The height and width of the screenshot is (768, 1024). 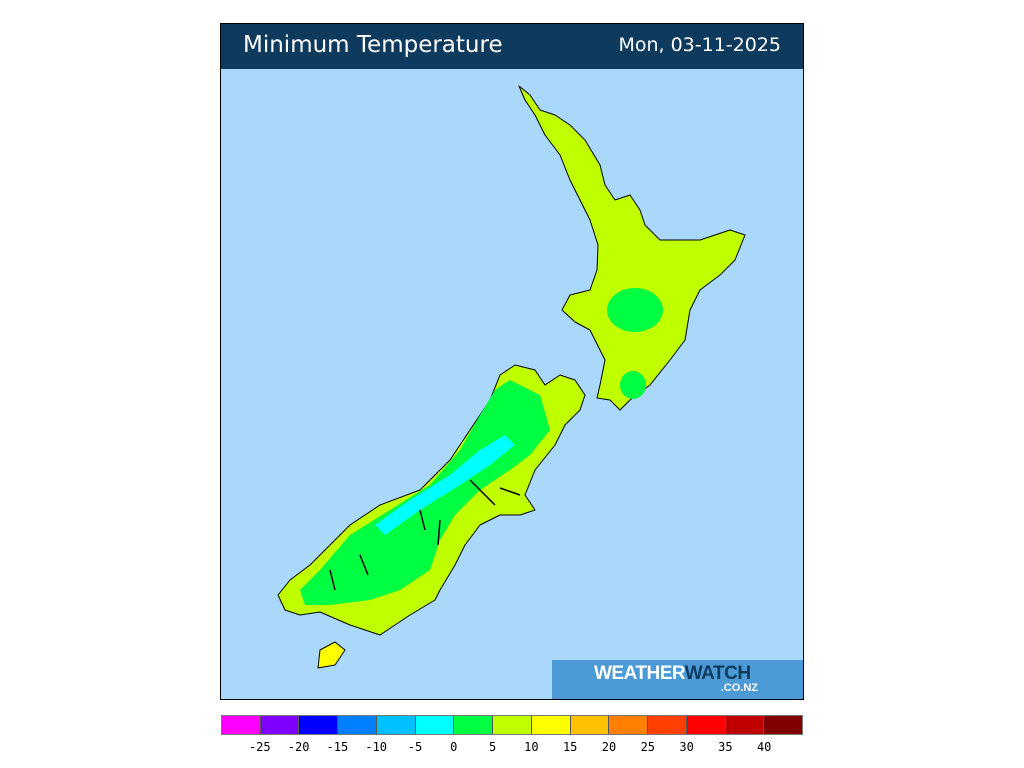 I want to click on legend-tick-label: -10, so click(x=376, y=747).